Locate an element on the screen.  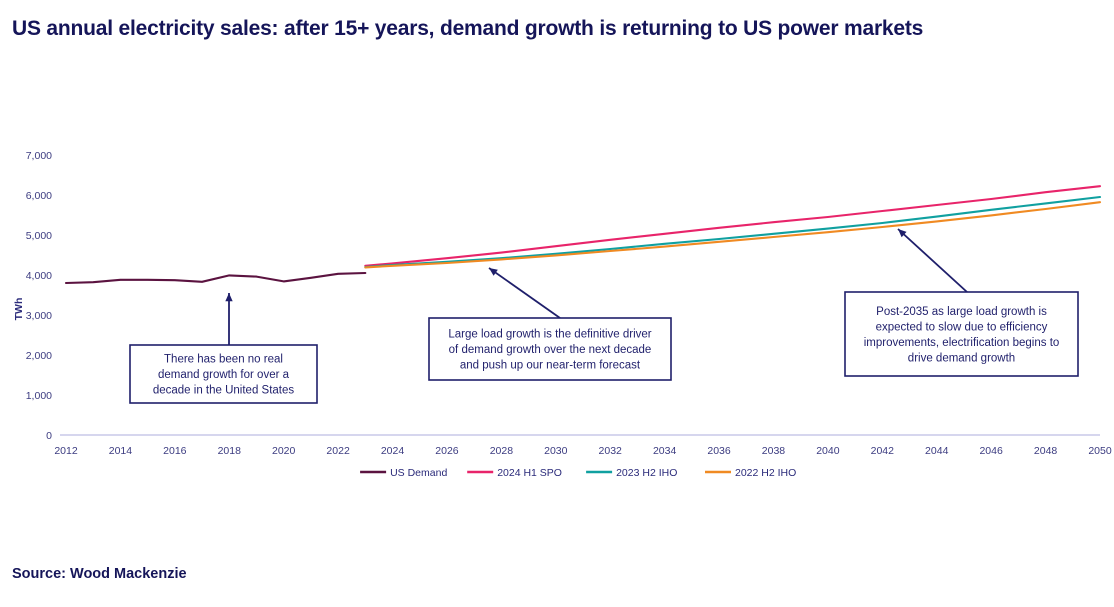
x-axis-tick-label: 2048 is located at coordinates (1046, 451).